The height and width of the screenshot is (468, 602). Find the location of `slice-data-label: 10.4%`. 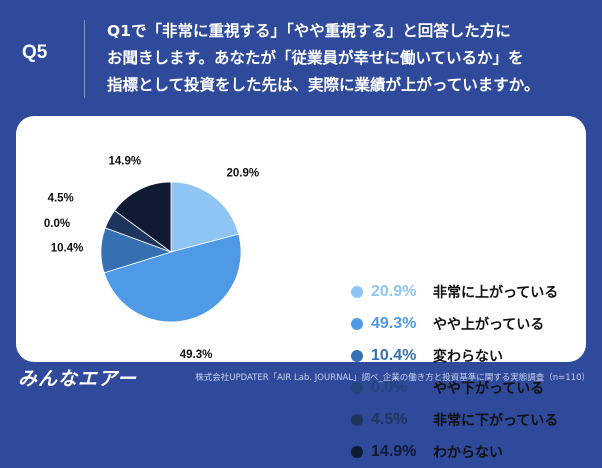

slice-data-label: 10.4% is located at coordinates (67, 249).